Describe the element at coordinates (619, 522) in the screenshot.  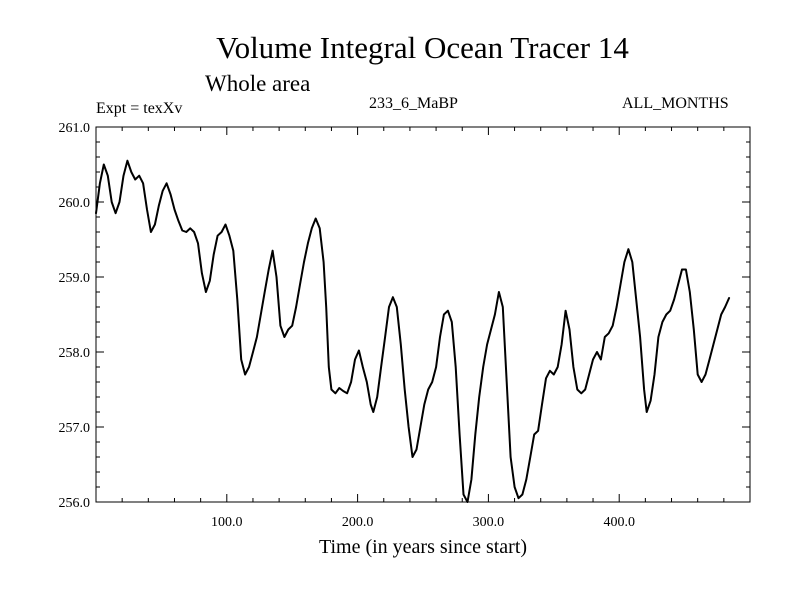
I see `x-tick-label: 400.0` at that location.